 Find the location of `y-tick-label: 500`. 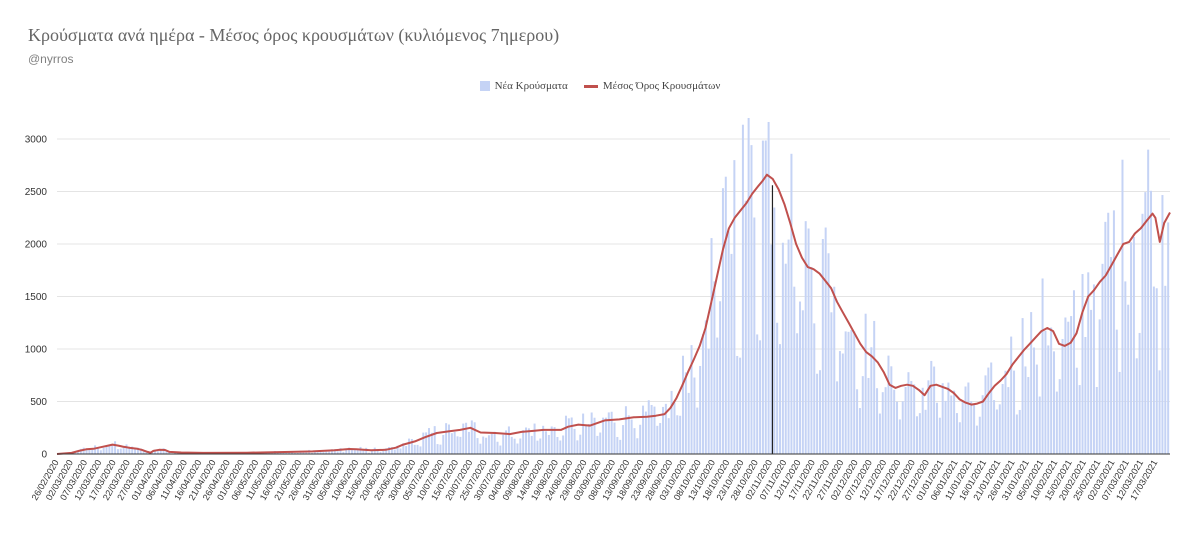

y-tick-label: 500 is located at coordinates (38, 402).